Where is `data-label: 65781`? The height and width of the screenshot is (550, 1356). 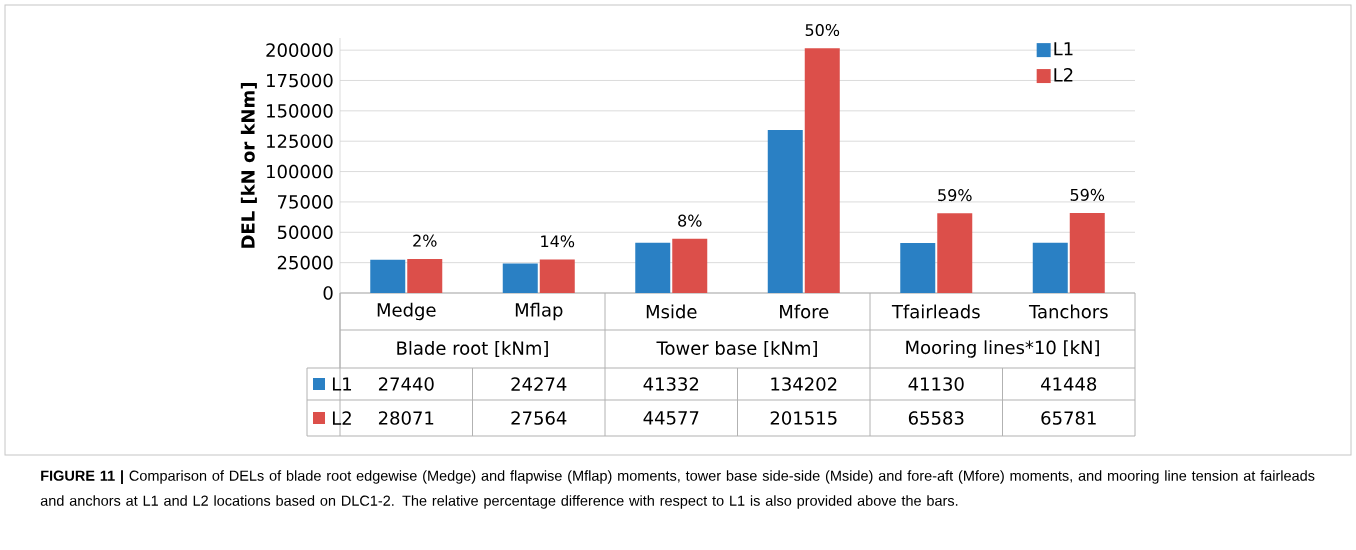
data-label: 65781 is located at coordinates (1068, 418).